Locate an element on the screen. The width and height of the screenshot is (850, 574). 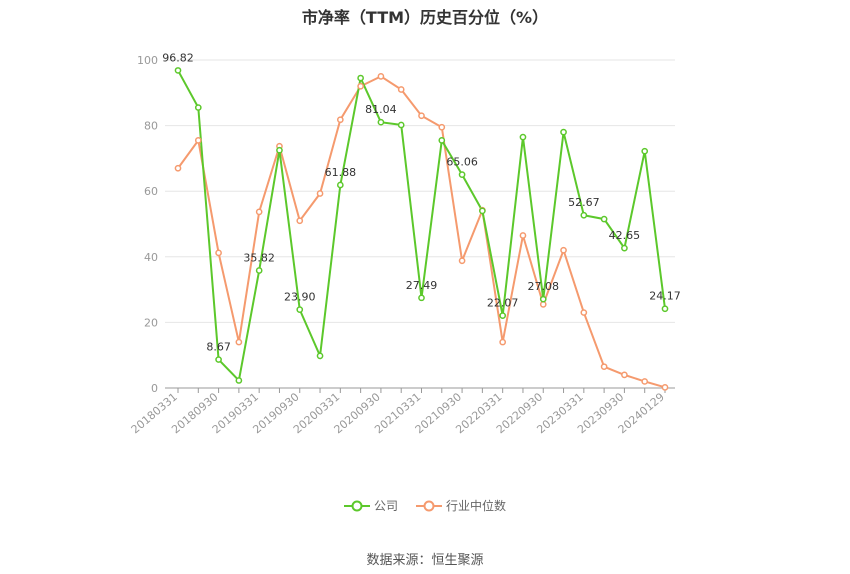
data-label: 23.90 is located at coordinates (300, 297).